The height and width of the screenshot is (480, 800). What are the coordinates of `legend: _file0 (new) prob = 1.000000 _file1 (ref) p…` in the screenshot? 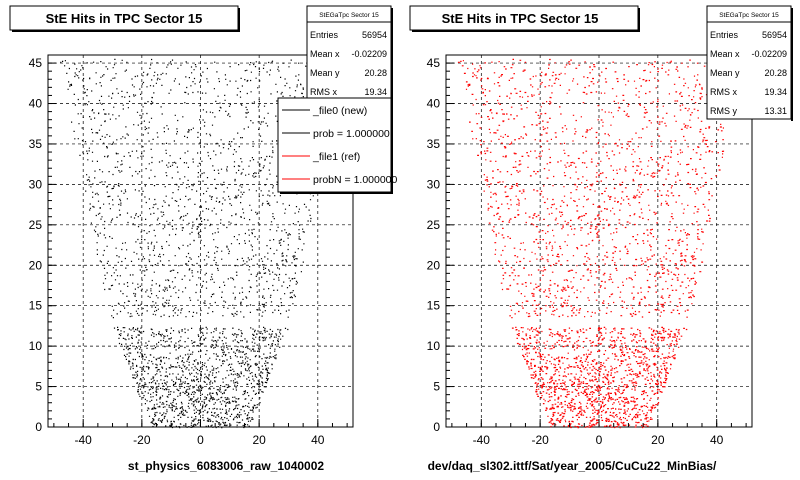 It's located at (337, 145).